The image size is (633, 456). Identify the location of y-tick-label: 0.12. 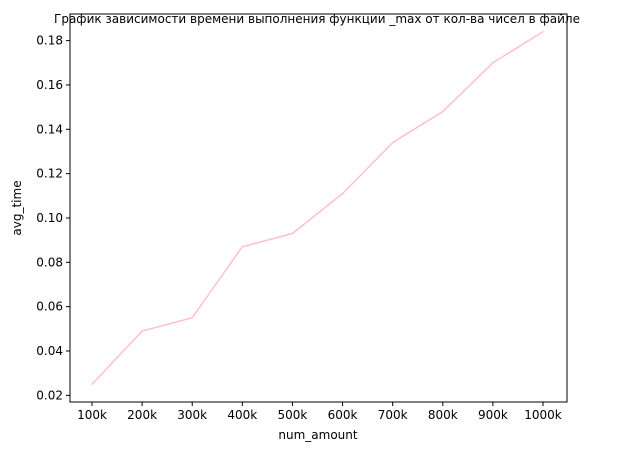
(49, 174).